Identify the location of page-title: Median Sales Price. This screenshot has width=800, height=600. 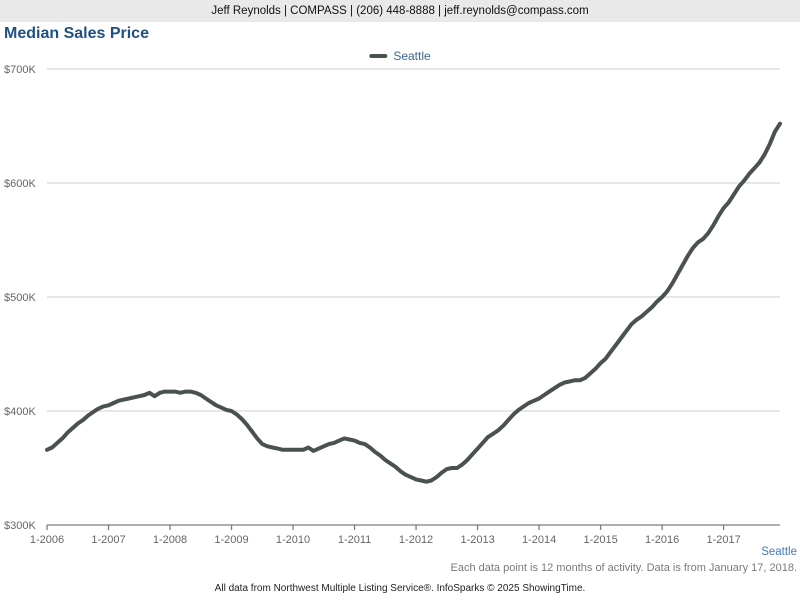
(76, 33).